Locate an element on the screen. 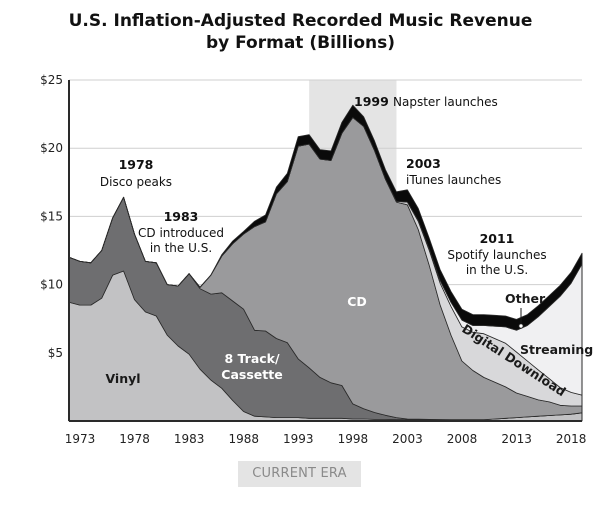  current-era-label: CURRENT ERA is located at coordinates (299, 474).